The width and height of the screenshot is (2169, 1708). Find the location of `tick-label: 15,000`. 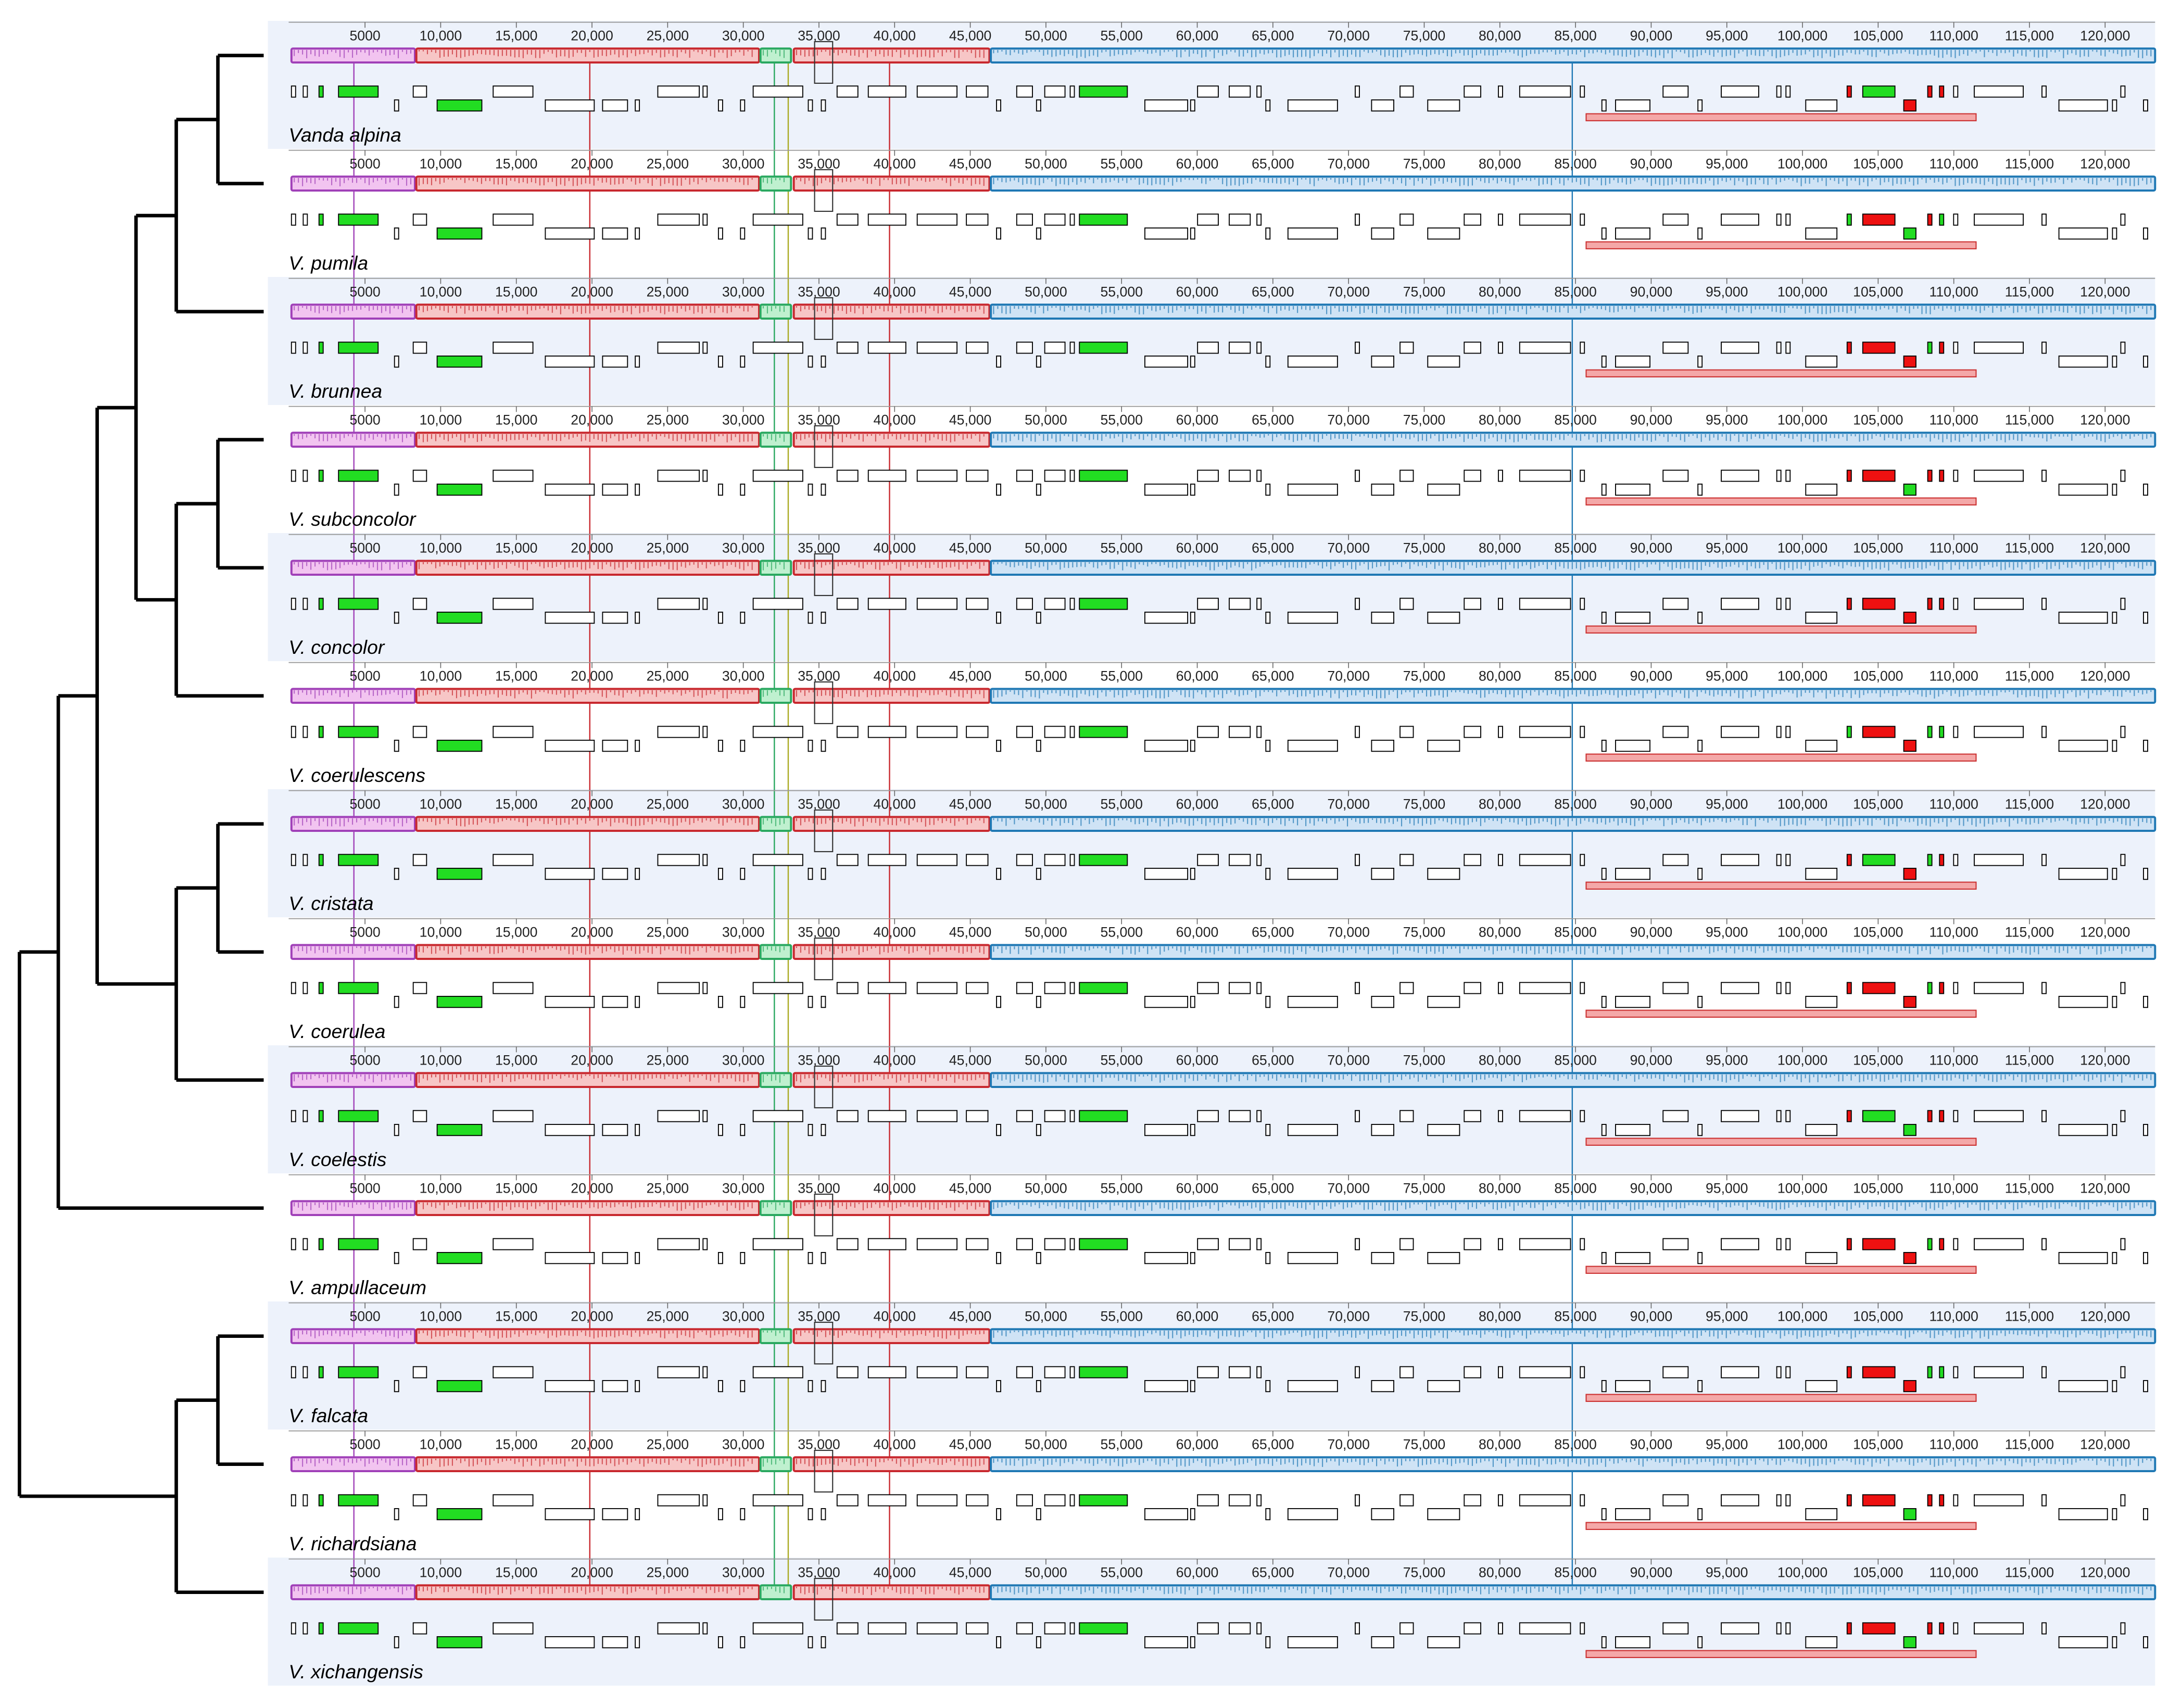

tick-label: 15,000 is located at coordinates (516, 1060).